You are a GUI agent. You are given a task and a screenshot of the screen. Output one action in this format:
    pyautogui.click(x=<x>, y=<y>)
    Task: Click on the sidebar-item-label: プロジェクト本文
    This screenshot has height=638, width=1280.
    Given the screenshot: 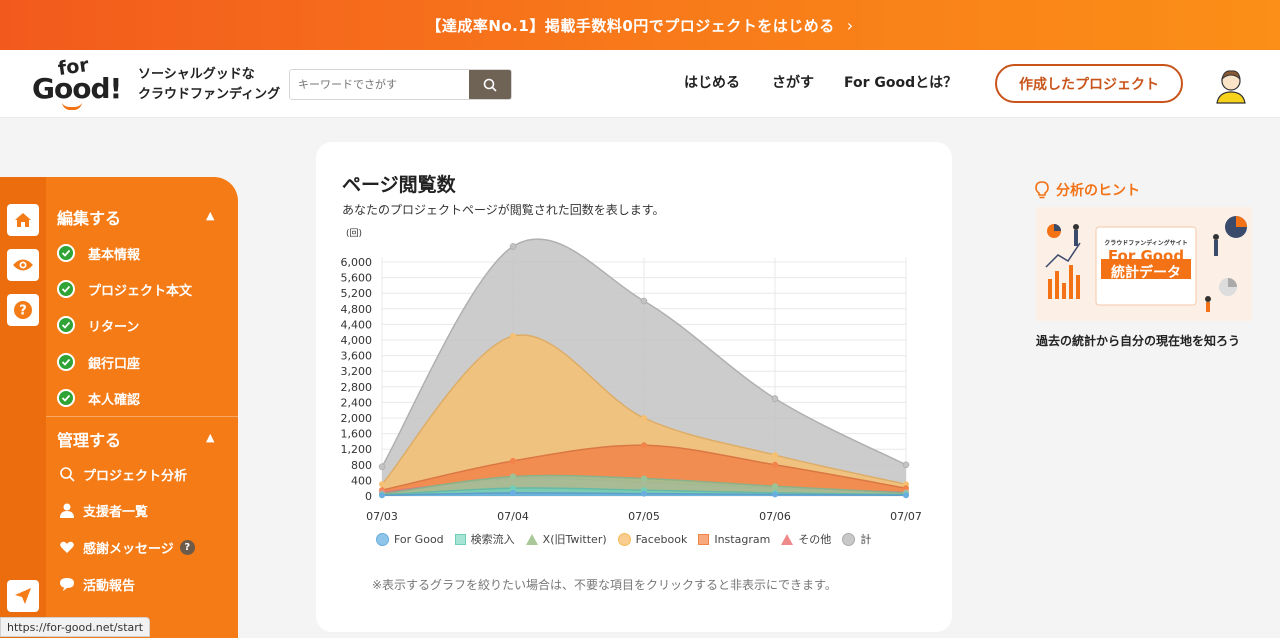 What is the action you would take?
    pyautogui.click(x=140, y=291)
    